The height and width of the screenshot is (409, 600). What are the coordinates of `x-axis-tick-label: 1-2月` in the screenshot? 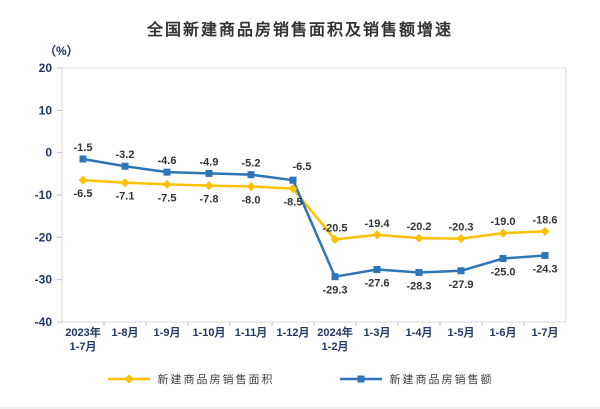 It's located at (335, 346).